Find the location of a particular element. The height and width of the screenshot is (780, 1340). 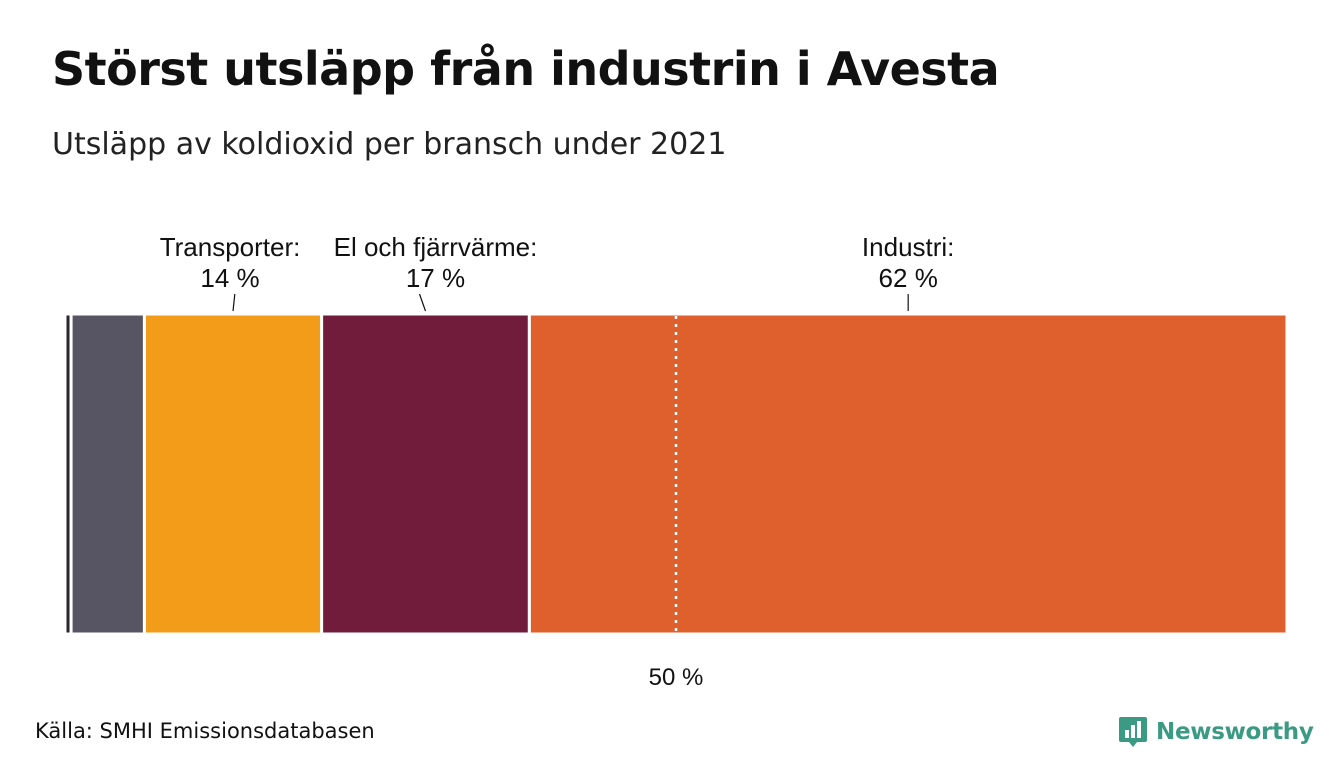

segment-value-label: 62 % is located at coordinates (908, 278).